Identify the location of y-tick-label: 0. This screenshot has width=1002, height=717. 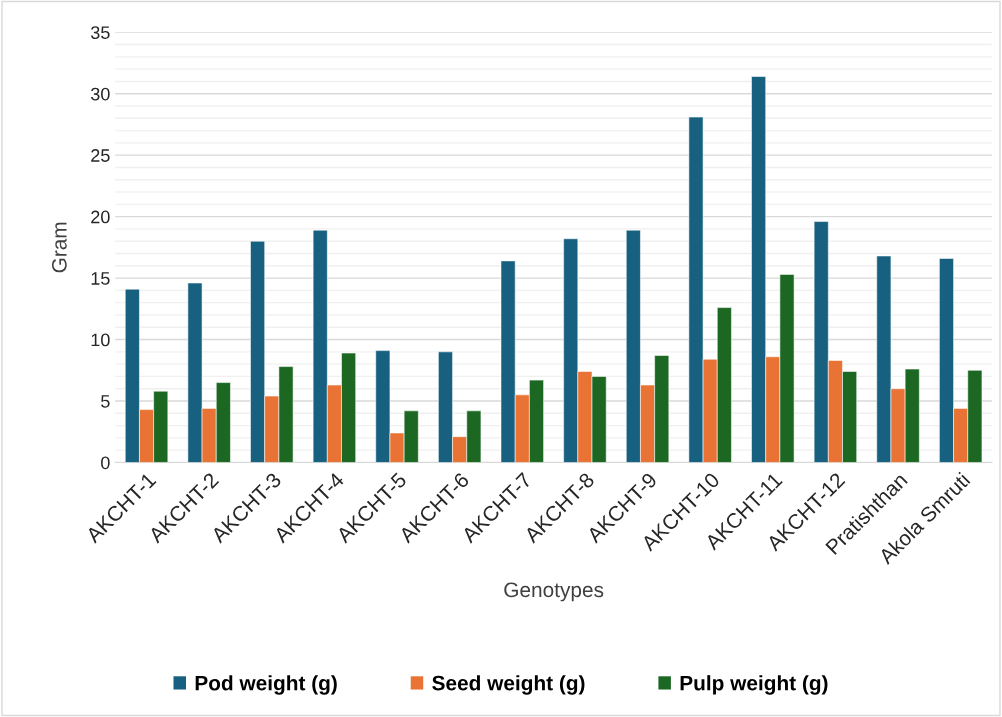
(105, 463).